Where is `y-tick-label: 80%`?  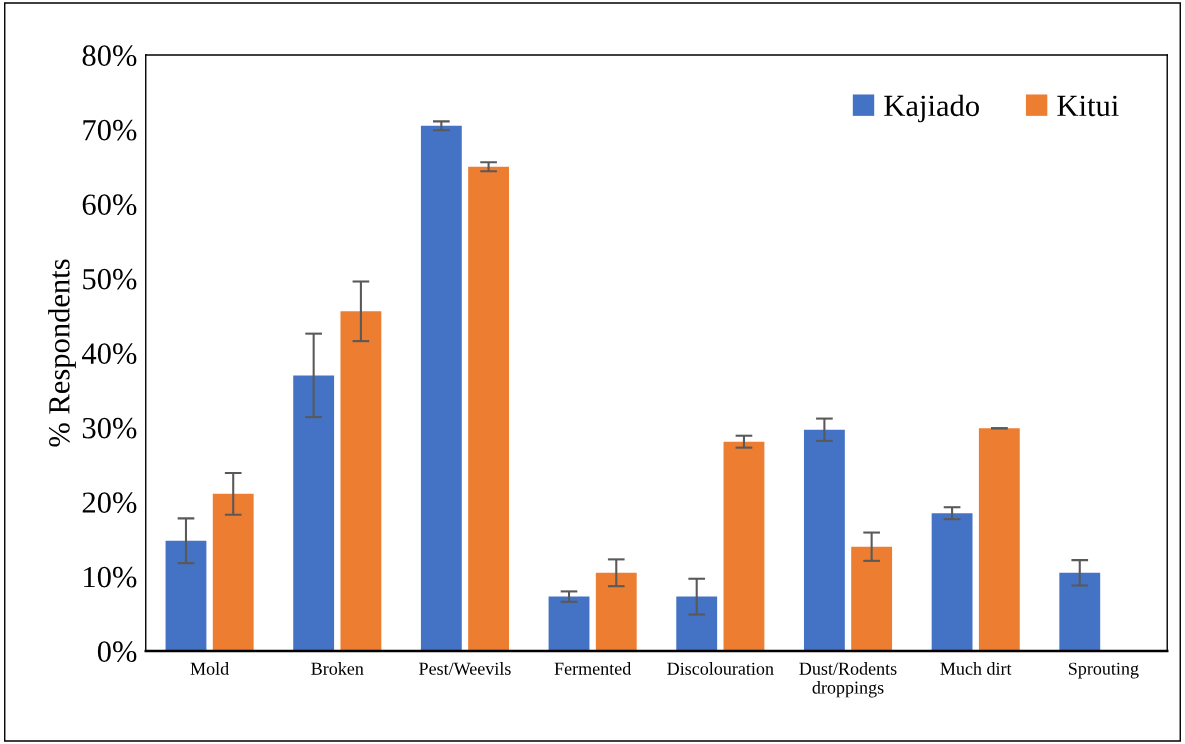
y-tick-label: 80% is located at coordinates (109, 56).